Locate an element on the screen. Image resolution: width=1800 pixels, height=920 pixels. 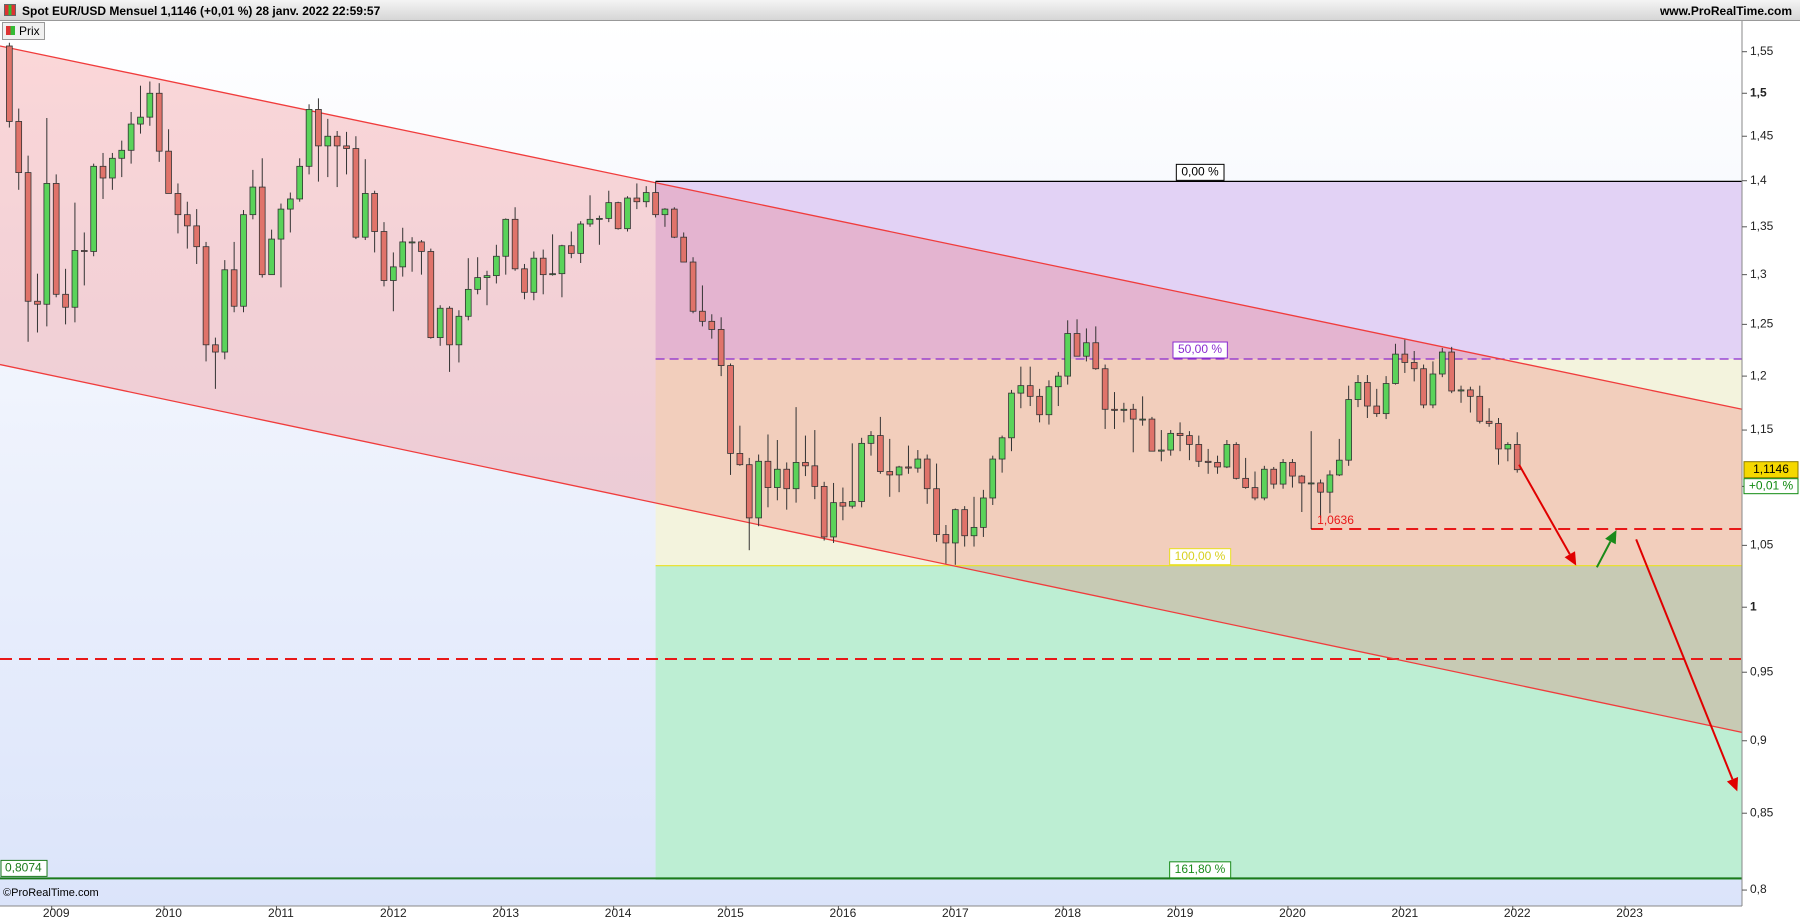
y-tick-label: 1 is located at coordinates (1753, 606).